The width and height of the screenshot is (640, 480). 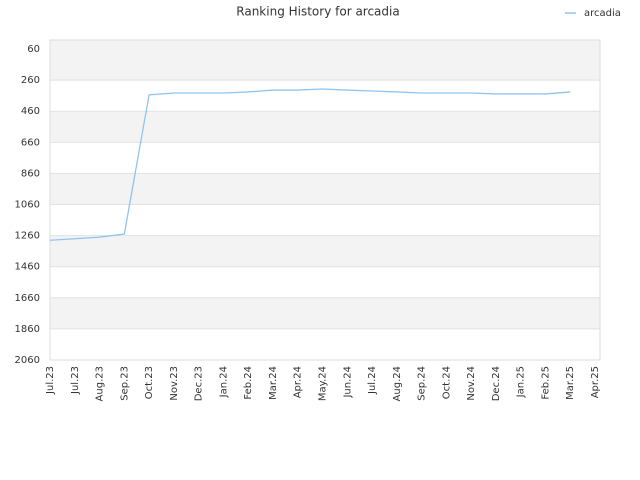 What do you see at coordinates (223, 382) in the screenshot?
I see `x-tick-label: Jan.24` at bounding box center [223, 382].